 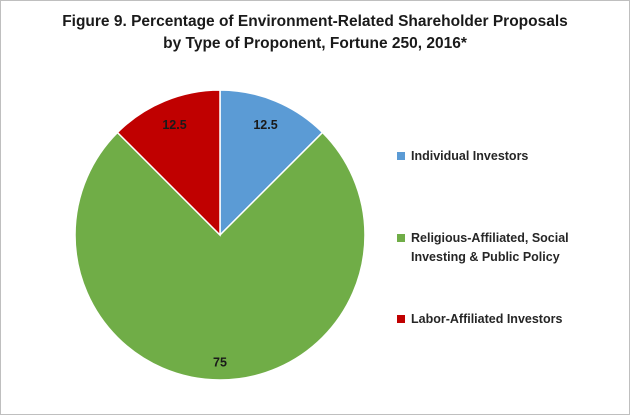 What do you see at coordinates (401, 238) in the screenshot?
I see `legend-swatch-religious-affiliated` at bounding box center [401, 238].